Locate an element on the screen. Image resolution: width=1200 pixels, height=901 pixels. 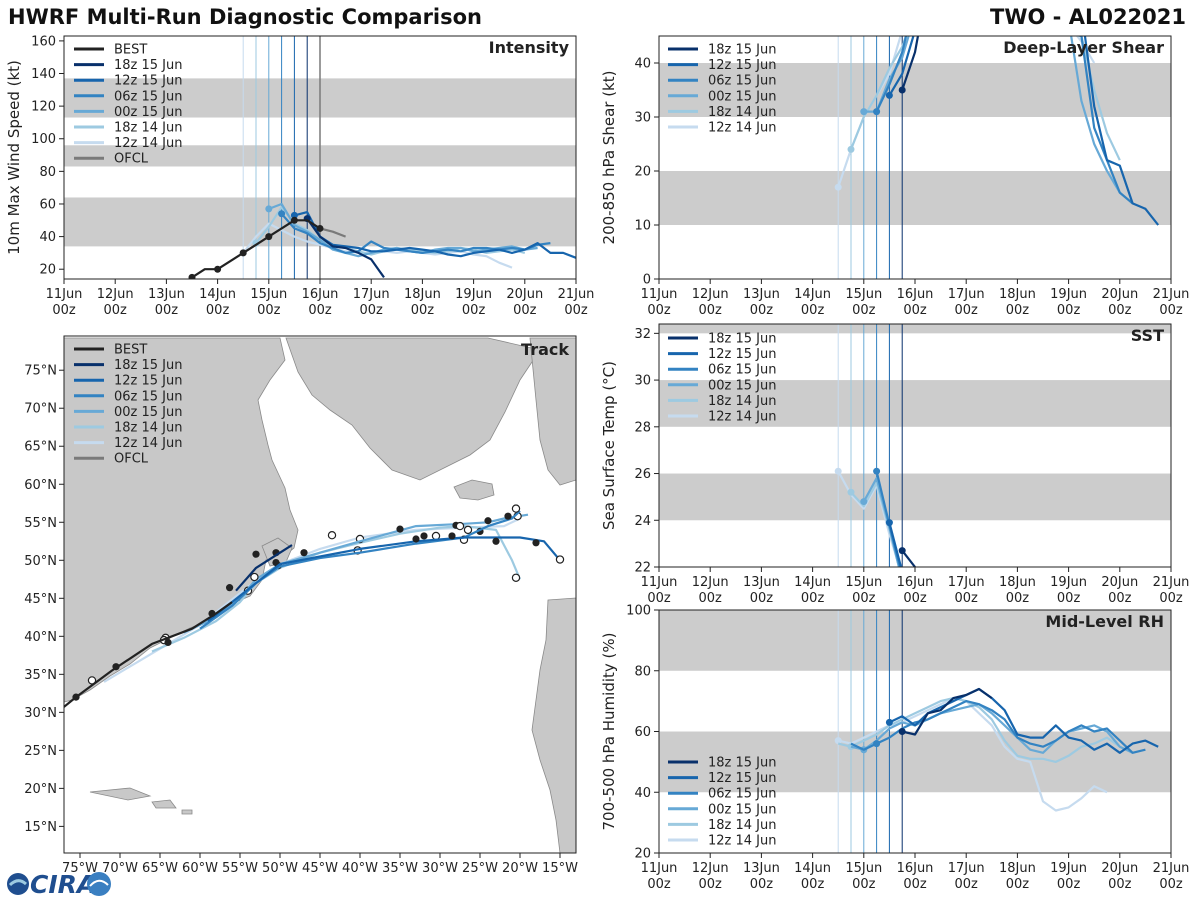
intensity-y-label: 10m Max Wind Speed (kt) is located at coordinates (14, 157).